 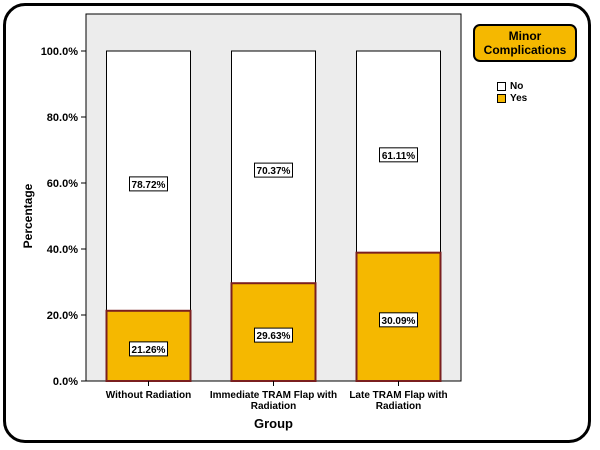 I want to click on legend-title: Minor Complications, so click(x=525, y=43).